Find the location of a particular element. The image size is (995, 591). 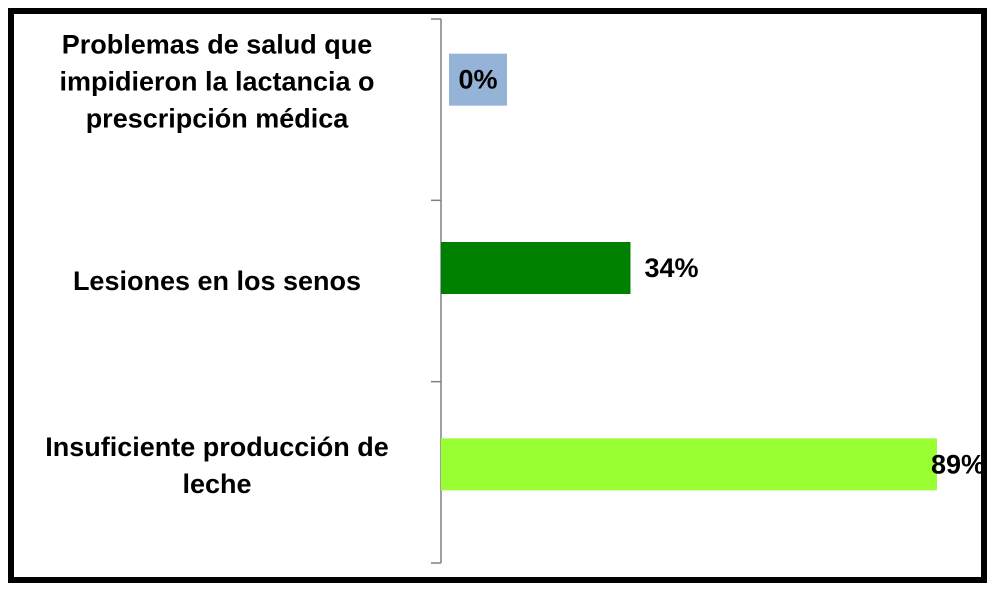

category-label-1-line-1: Problemas de salud que is located at coordinates (217, 45).